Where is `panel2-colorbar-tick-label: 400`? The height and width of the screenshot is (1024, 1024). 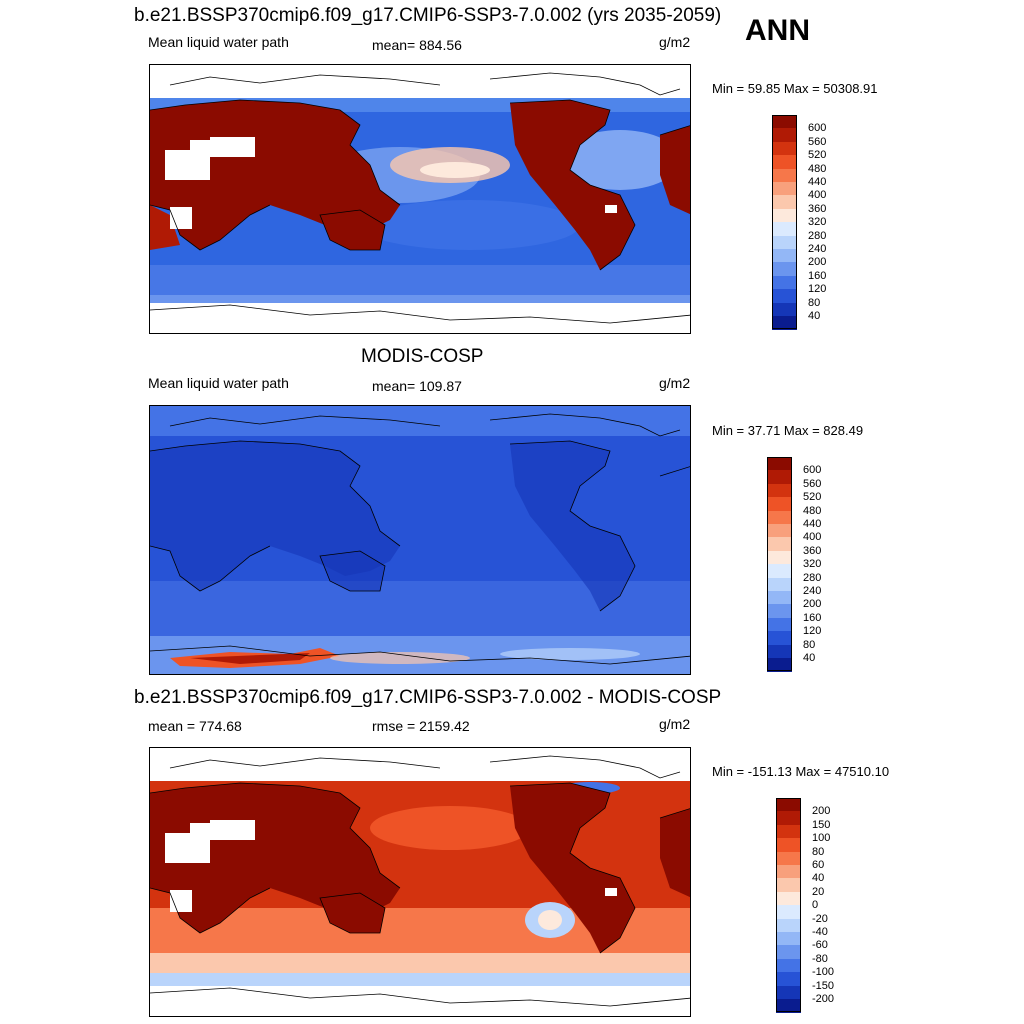 panel2-colorbar-tick-label: 400 is located at coordinates (812, 537).